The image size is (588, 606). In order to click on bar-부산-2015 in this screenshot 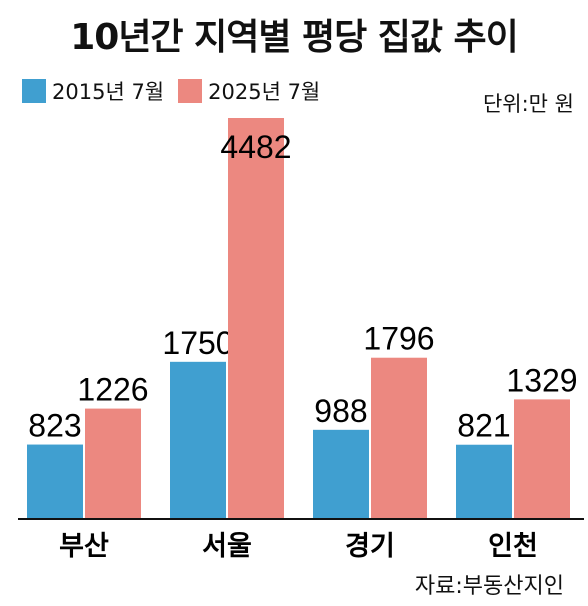, I will do `click(55, 481)`.